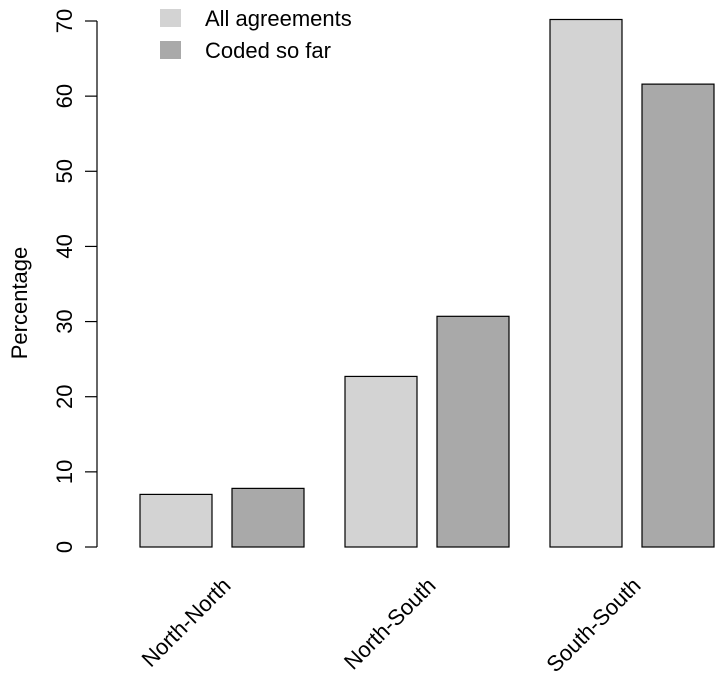 The width and height of the screenshot is (719, 684). I want to click on y-axis-title: Percentage, so click(19, 303).